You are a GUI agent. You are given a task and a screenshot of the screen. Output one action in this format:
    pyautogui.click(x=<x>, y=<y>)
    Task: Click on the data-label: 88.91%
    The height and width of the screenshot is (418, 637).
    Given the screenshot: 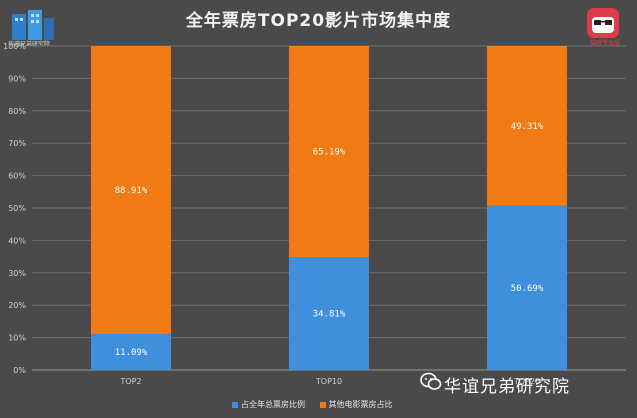 What is the action you would take?
    pyautogui.click(x=131, y=191)
    